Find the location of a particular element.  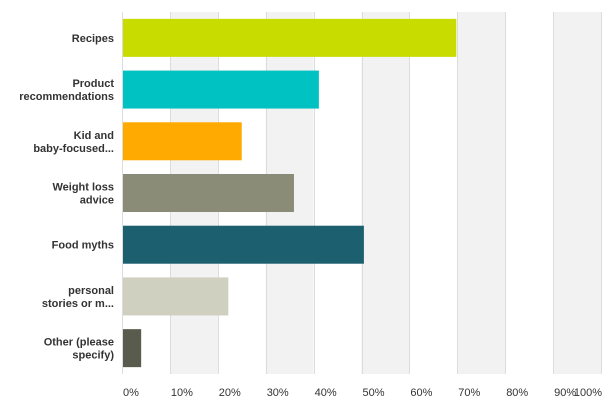

category-label: Recipes is located at coordinates (93, 39).